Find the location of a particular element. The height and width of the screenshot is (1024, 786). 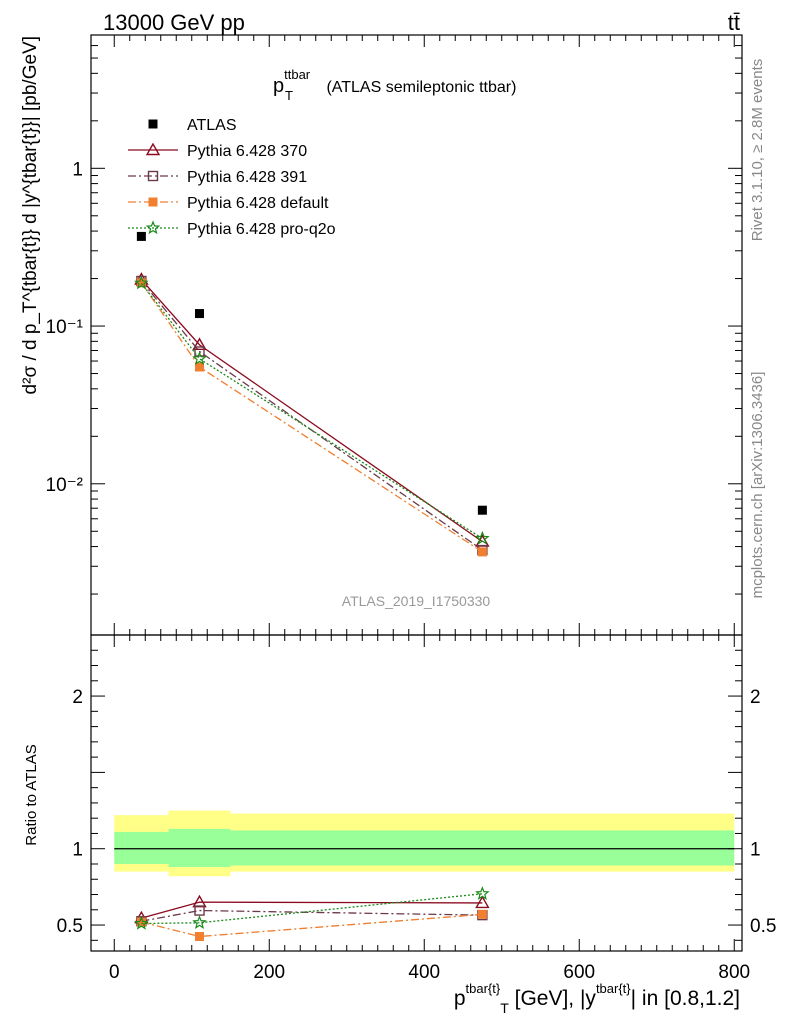

y-tick-label: 1 is located at coordinates (77, 169).